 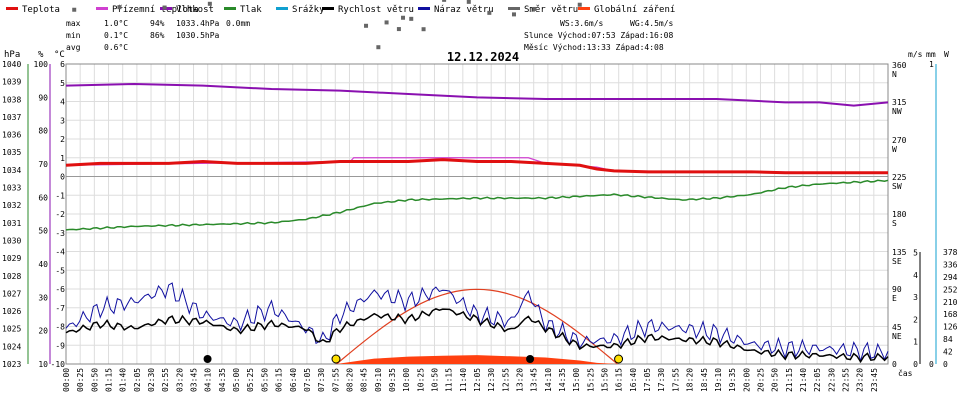 I want to click on legend-label: Rychlost větru, so click(x=376, y=10).